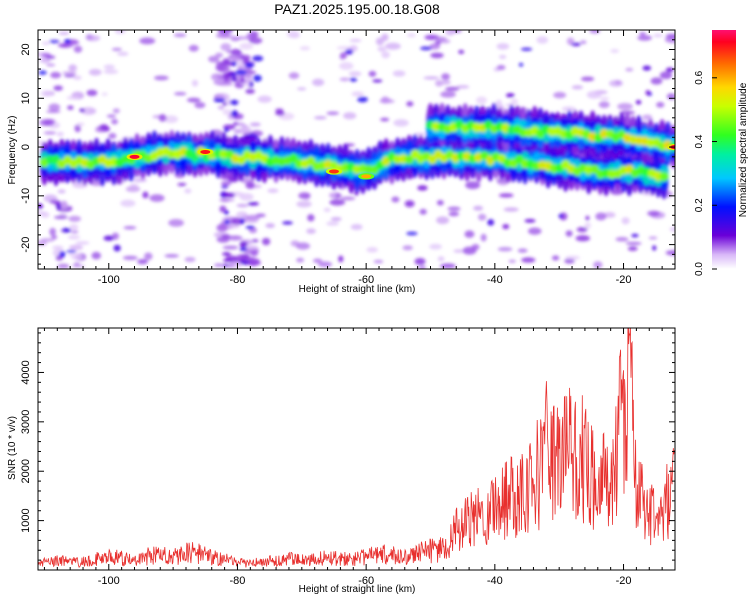 The width and height of the screenshot is (750, 600). I want to click on snr-x-tick-label: -100, so click(109, 581).